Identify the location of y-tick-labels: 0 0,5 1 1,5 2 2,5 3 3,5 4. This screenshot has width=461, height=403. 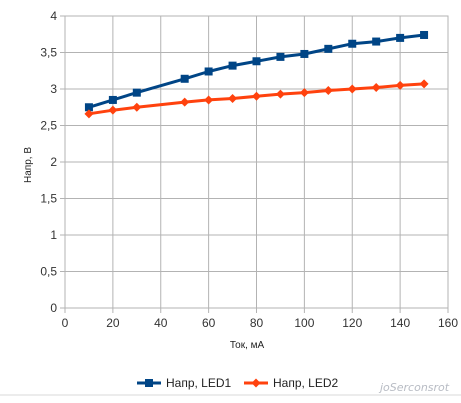
(48, 162).